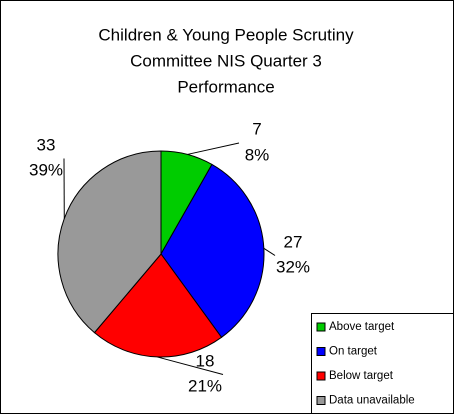 The height and width of the screenshot is (414, 454). Describe the element at coordinates (353, 352) in the screenshot. I see `legend-label: On target` at that location.